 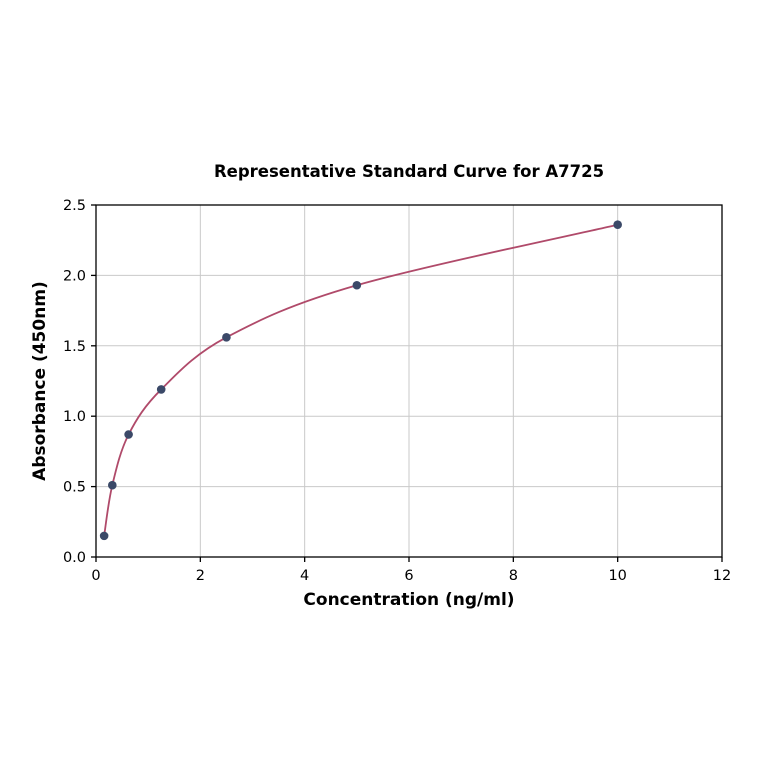 What do you see at coordinates (74, 347) in the screenshot?
I see `y-tick-label: 1.5` at bounding box center [74, 347].